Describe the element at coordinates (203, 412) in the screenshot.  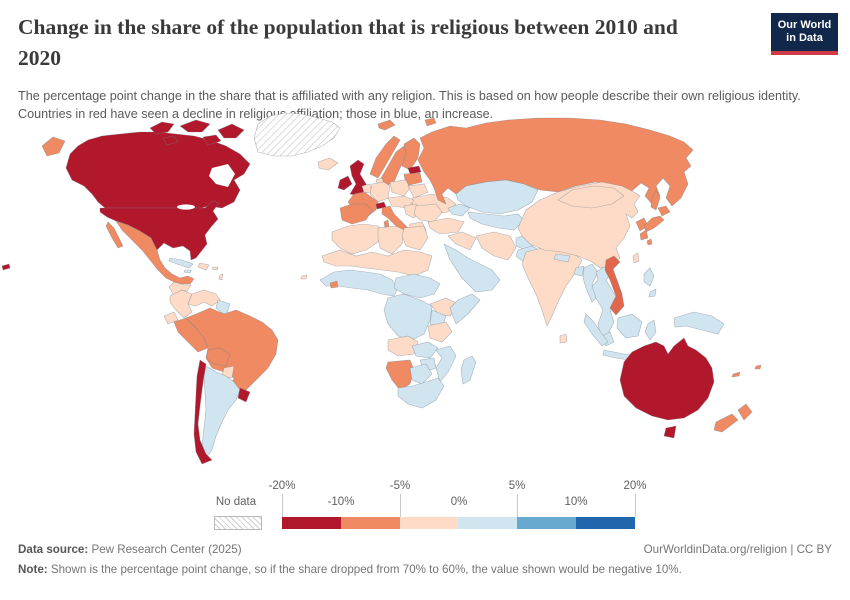
I see `country-chile` at that location.